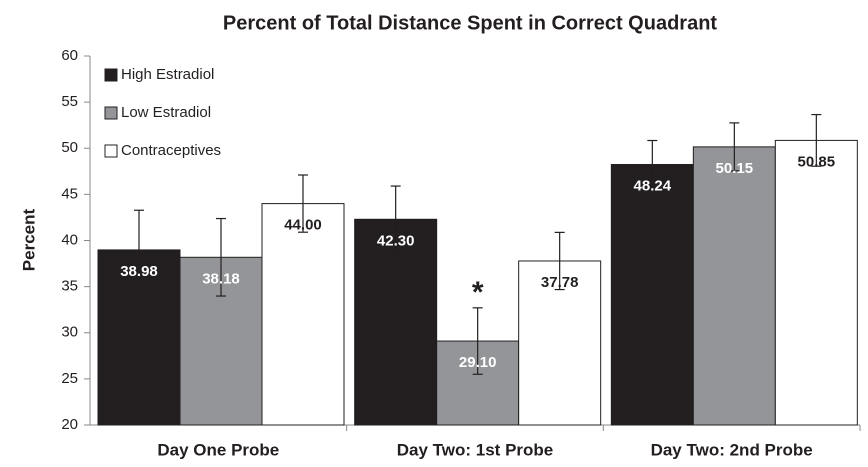  I want to click on value-label: 38.98, so click(139, 271).